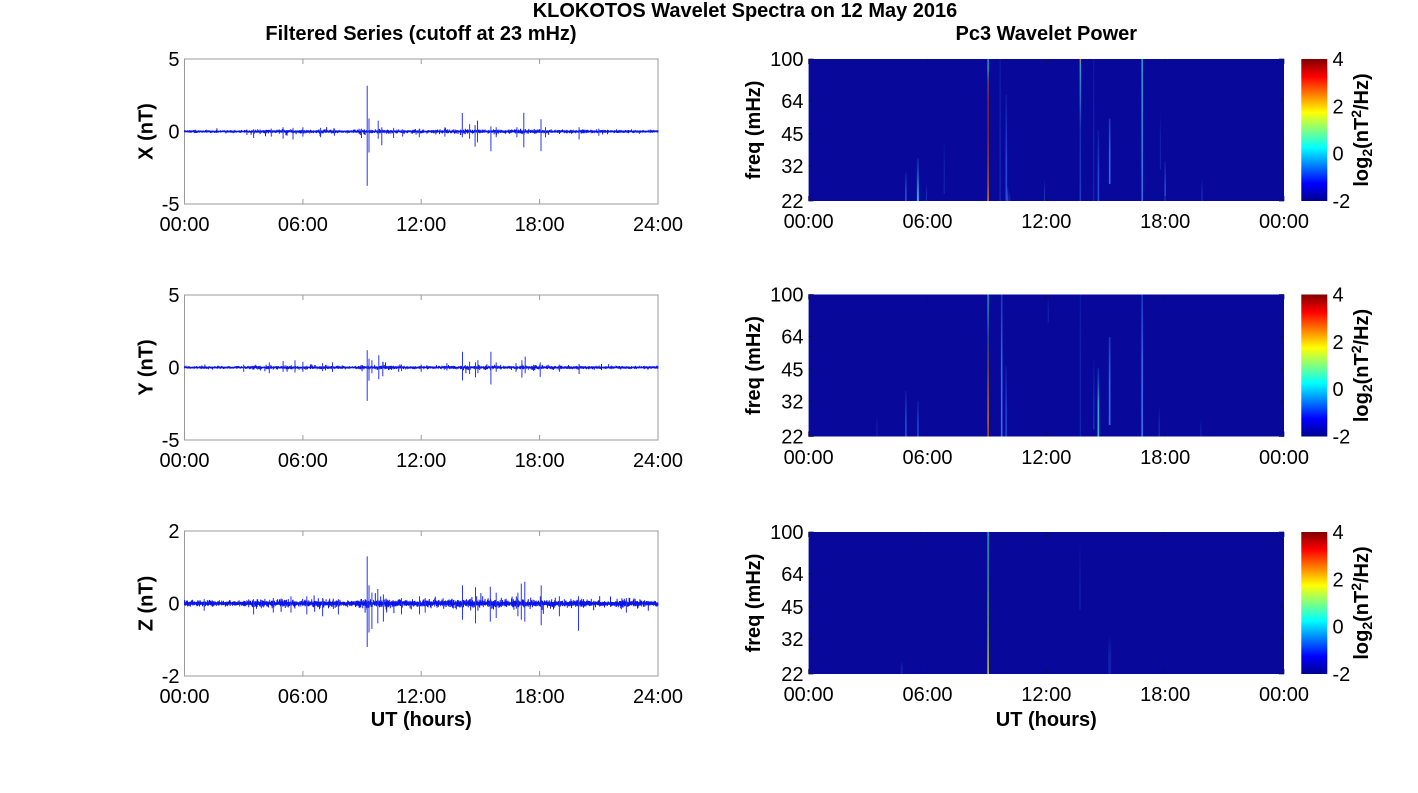 This screenshot has width=1418, height=793. I want to click on svg-text:KLOKOTOS Wavelet Spectra on 12: KLOKOTOS Wavelet Spectra on 12 May 2016, so click(745, 11).